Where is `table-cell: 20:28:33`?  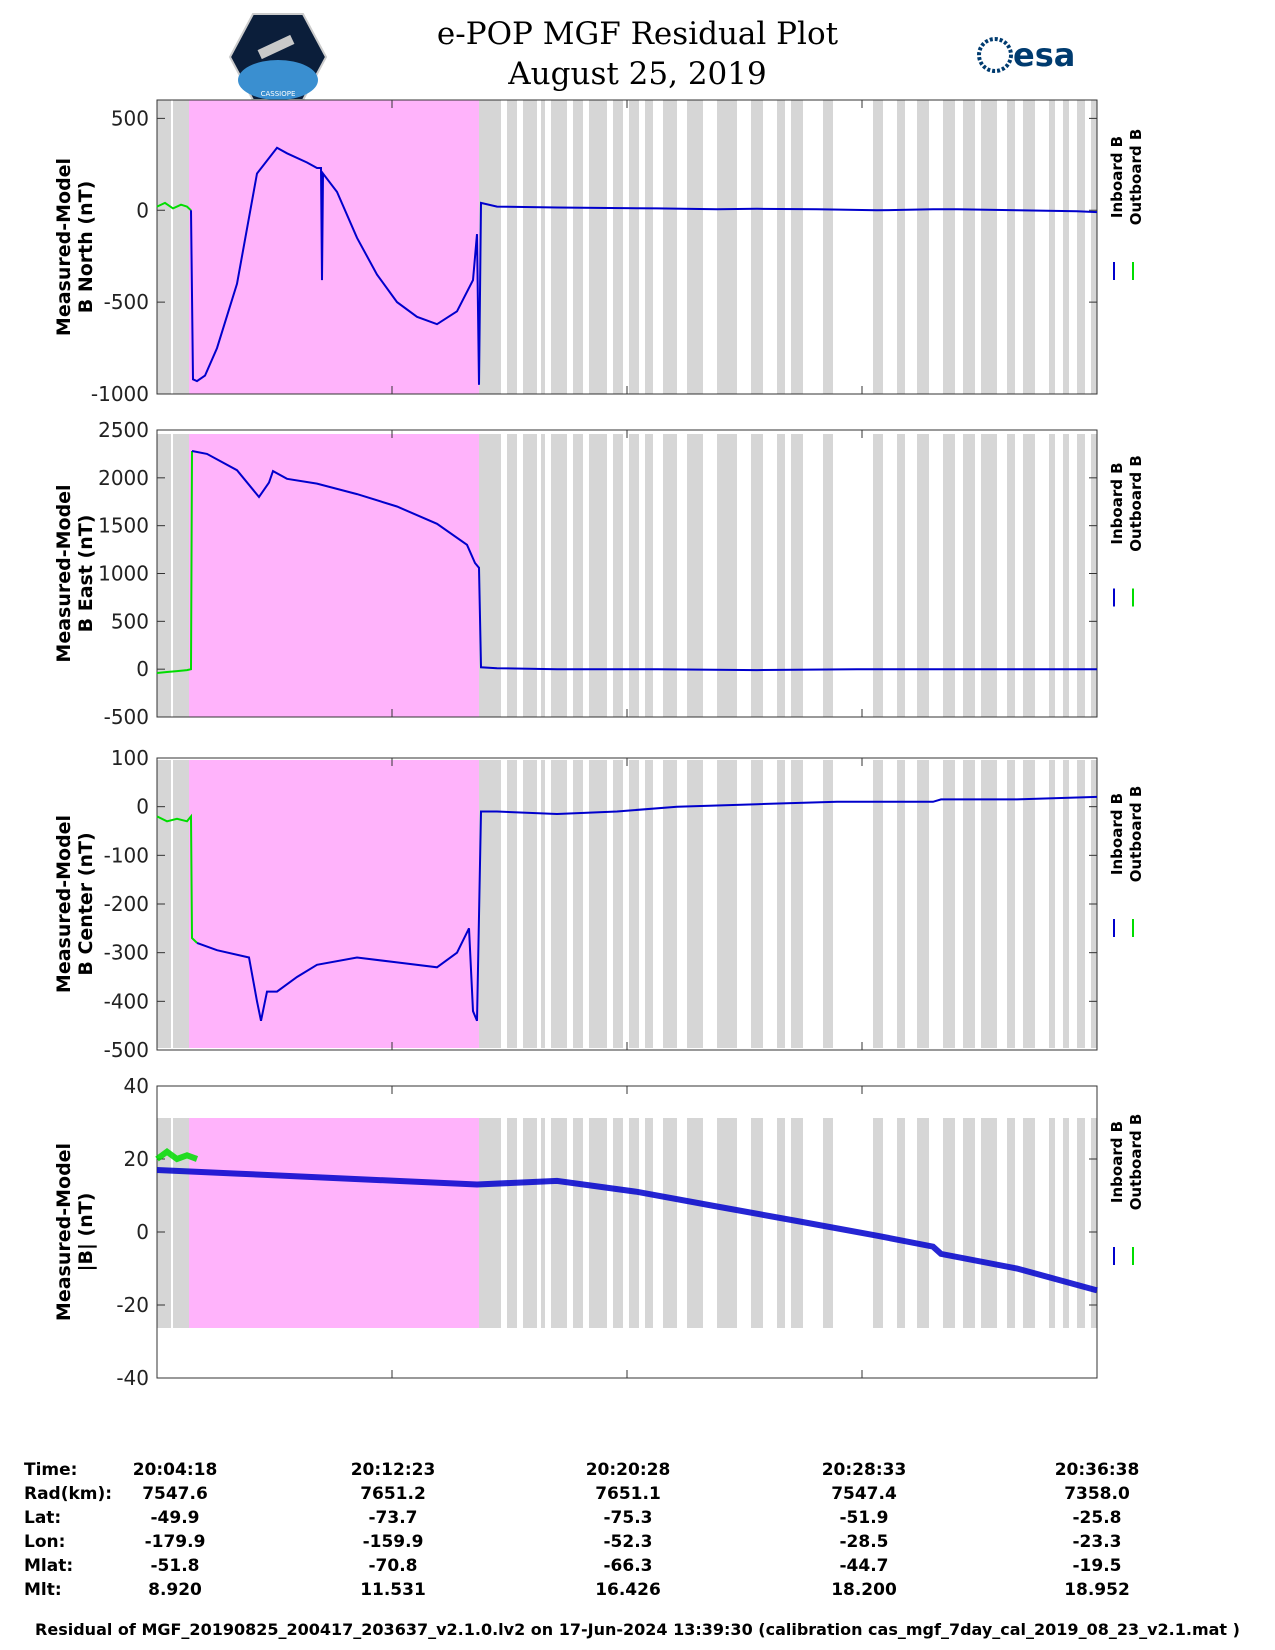 table-cell: 20:28:33 is located at coordinates (864, 1470).